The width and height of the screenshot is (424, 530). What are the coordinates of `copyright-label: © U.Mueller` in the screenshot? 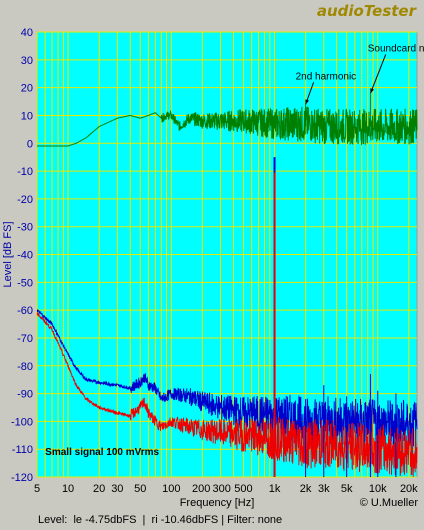 It's located at (389, 503).